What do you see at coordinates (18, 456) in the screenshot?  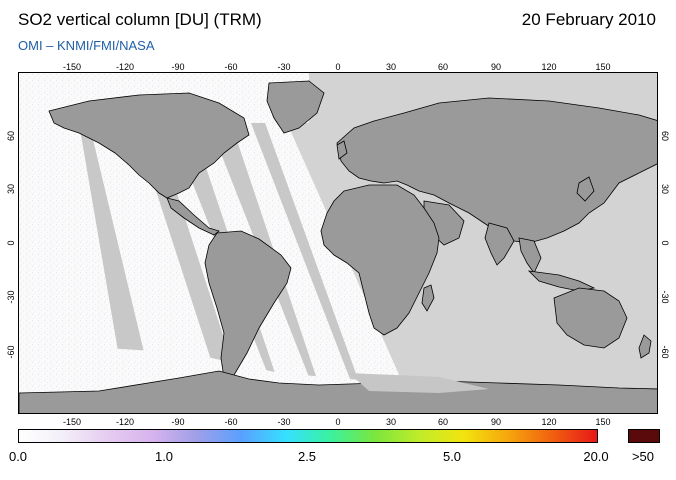 I see `colorbar-label: 0.0` at bounding box center [18, 456].